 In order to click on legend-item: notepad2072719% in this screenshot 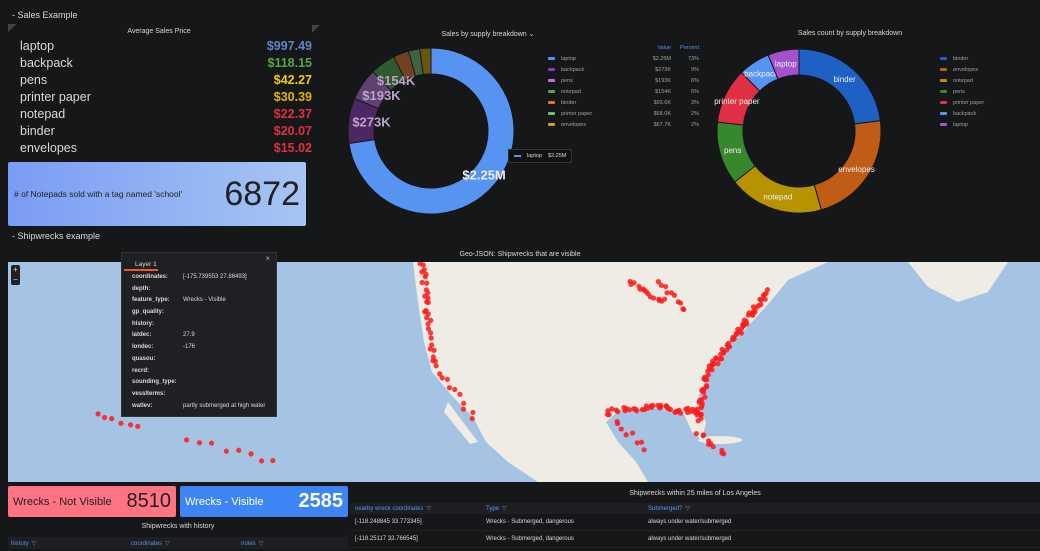, I will do `click(990, 80)`.